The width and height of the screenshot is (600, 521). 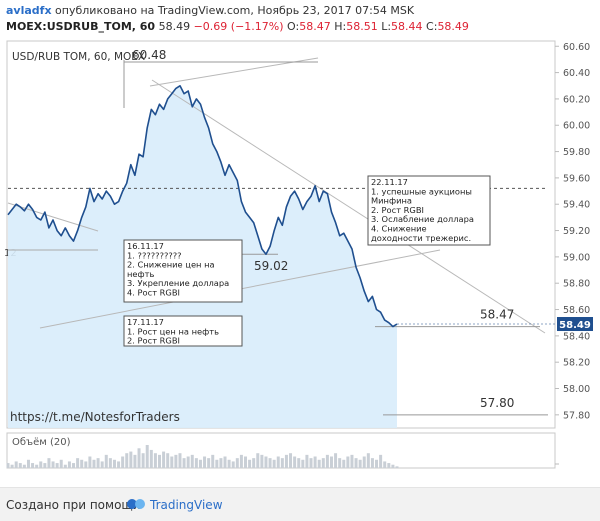 I want to click on close-value: 58.49, so click(x=453, y=26).